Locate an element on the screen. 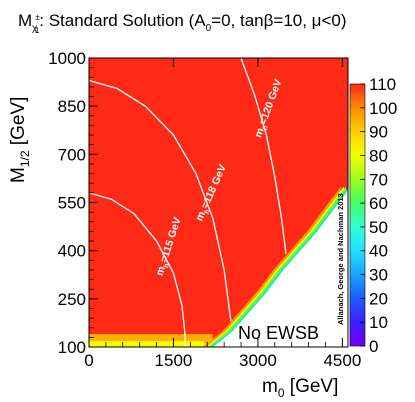 This screenshot has height=402, width=415. x-axis-label-main: m is located at coordinates (270, 386).